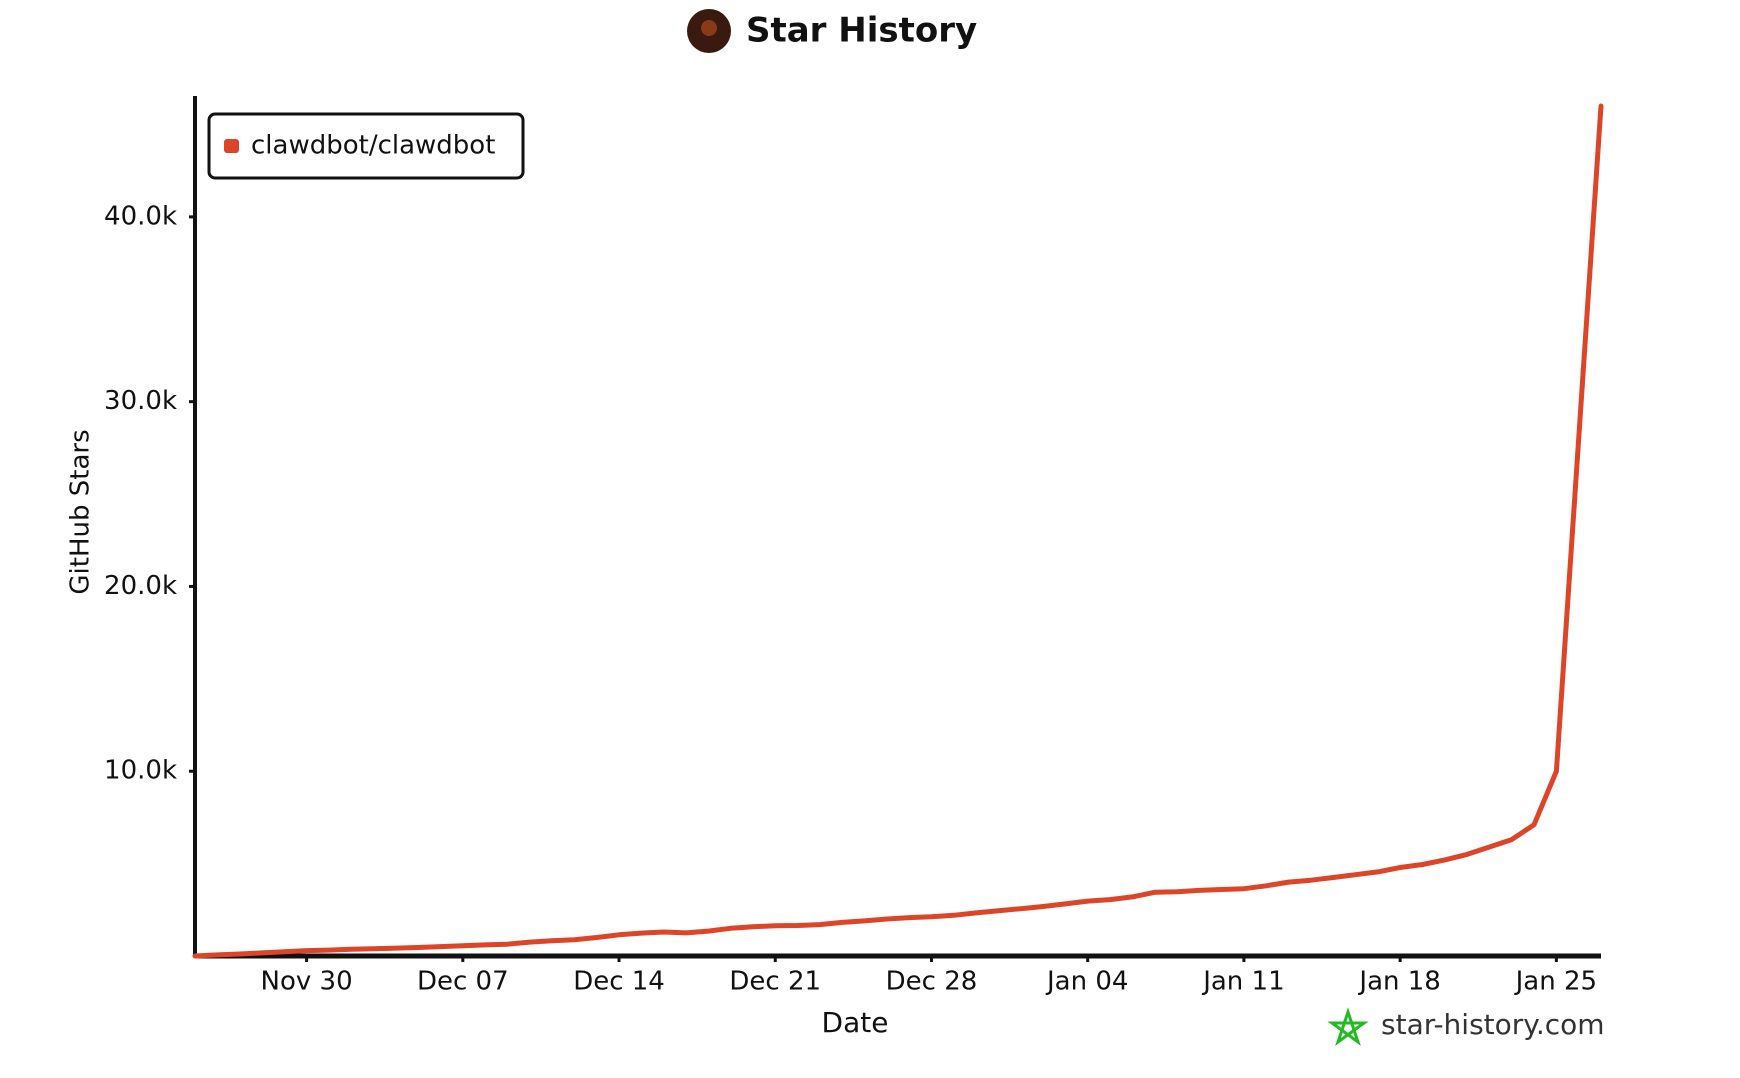 The width and height of the screenshot is (1740, 1078). Describe the element at coordinates (140, 586) in the screenshot. I see `y-tick-label: 20.0k` at that location.